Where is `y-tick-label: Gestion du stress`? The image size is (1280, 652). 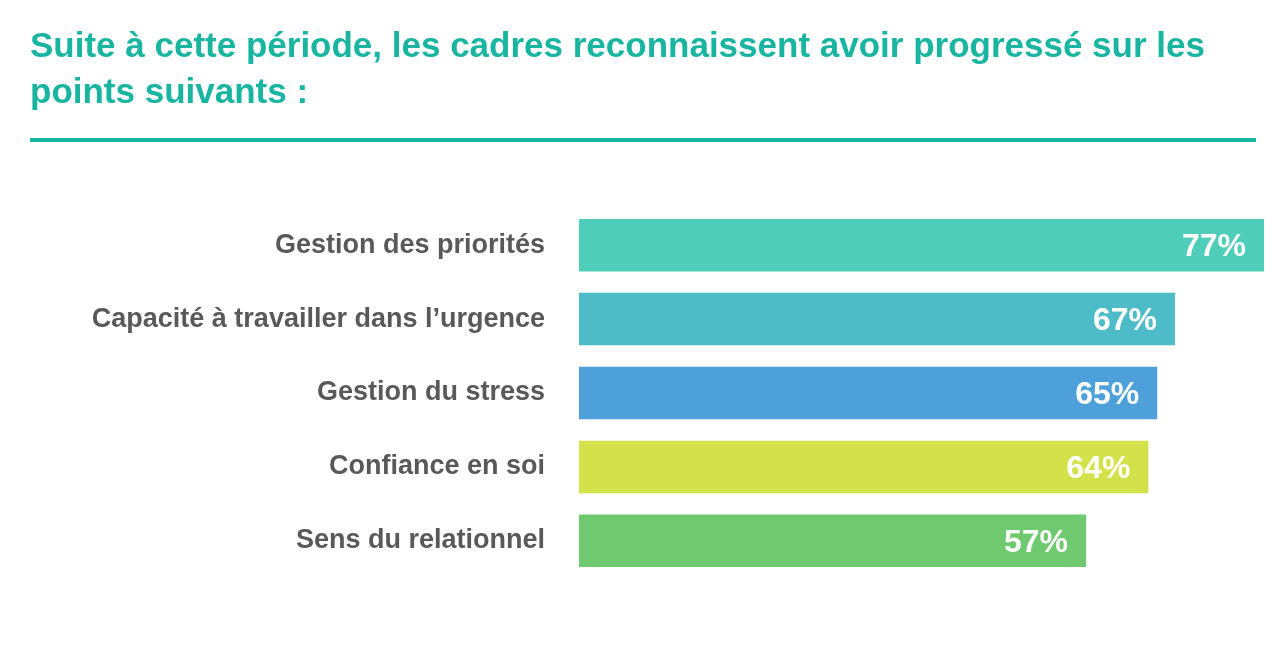 y-tick-label: Gestion du stress is located at coordinates (430, 391).